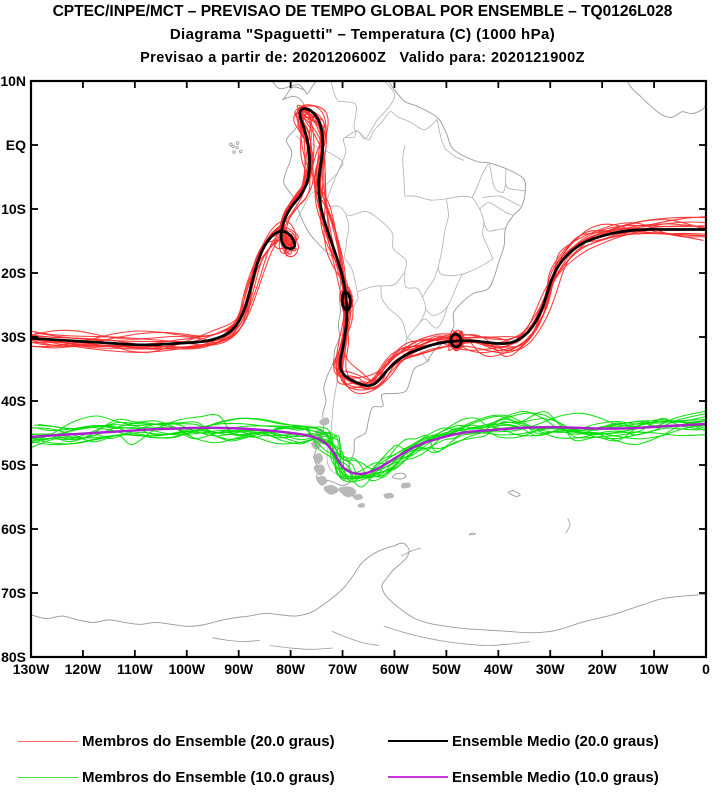  I want to click on x-axis-label: 130W, so click(31, 669).